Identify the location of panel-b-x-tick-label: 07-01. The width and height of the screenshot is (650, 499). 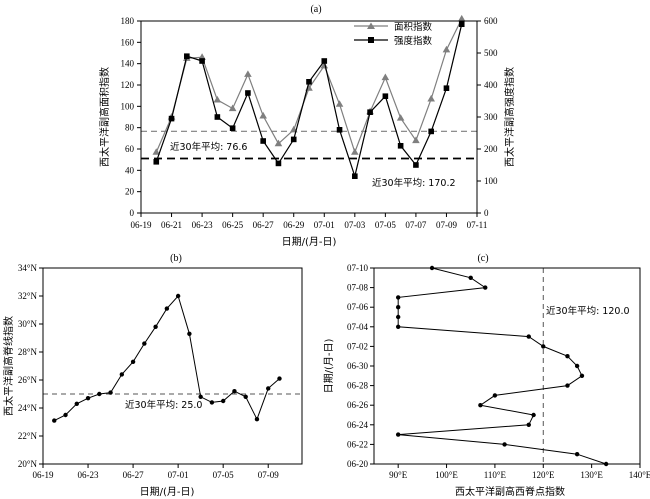
(178, 475).